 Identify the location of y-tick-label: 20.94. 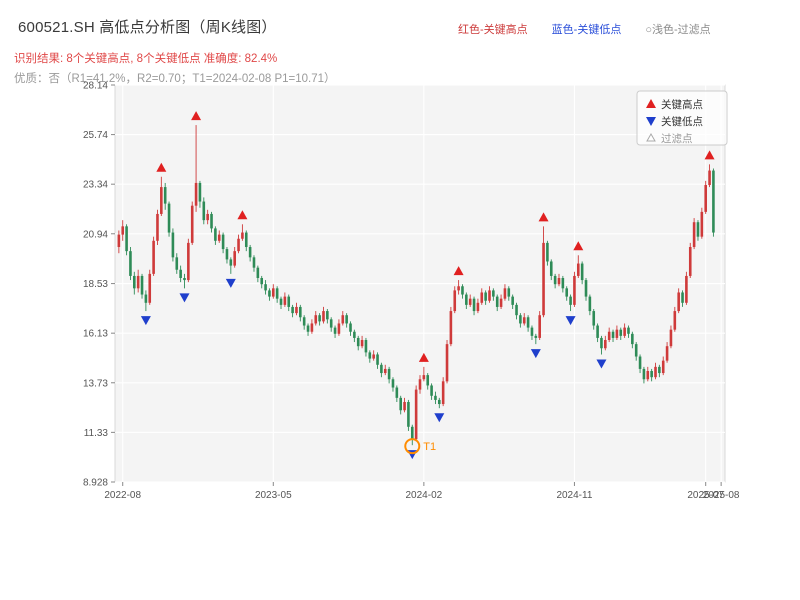
(95, 234).